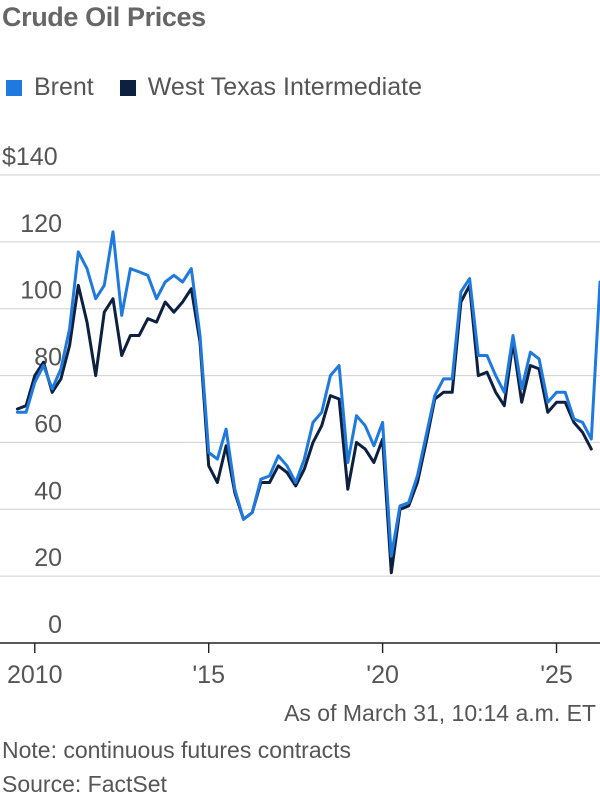 This screenshot has height=800, width=600. What do you see at coordinates (290, 666) in the screenshot?
I see `x-axis-ticks: 2010 '15 '20 '25` at bounding box center [290, 666].